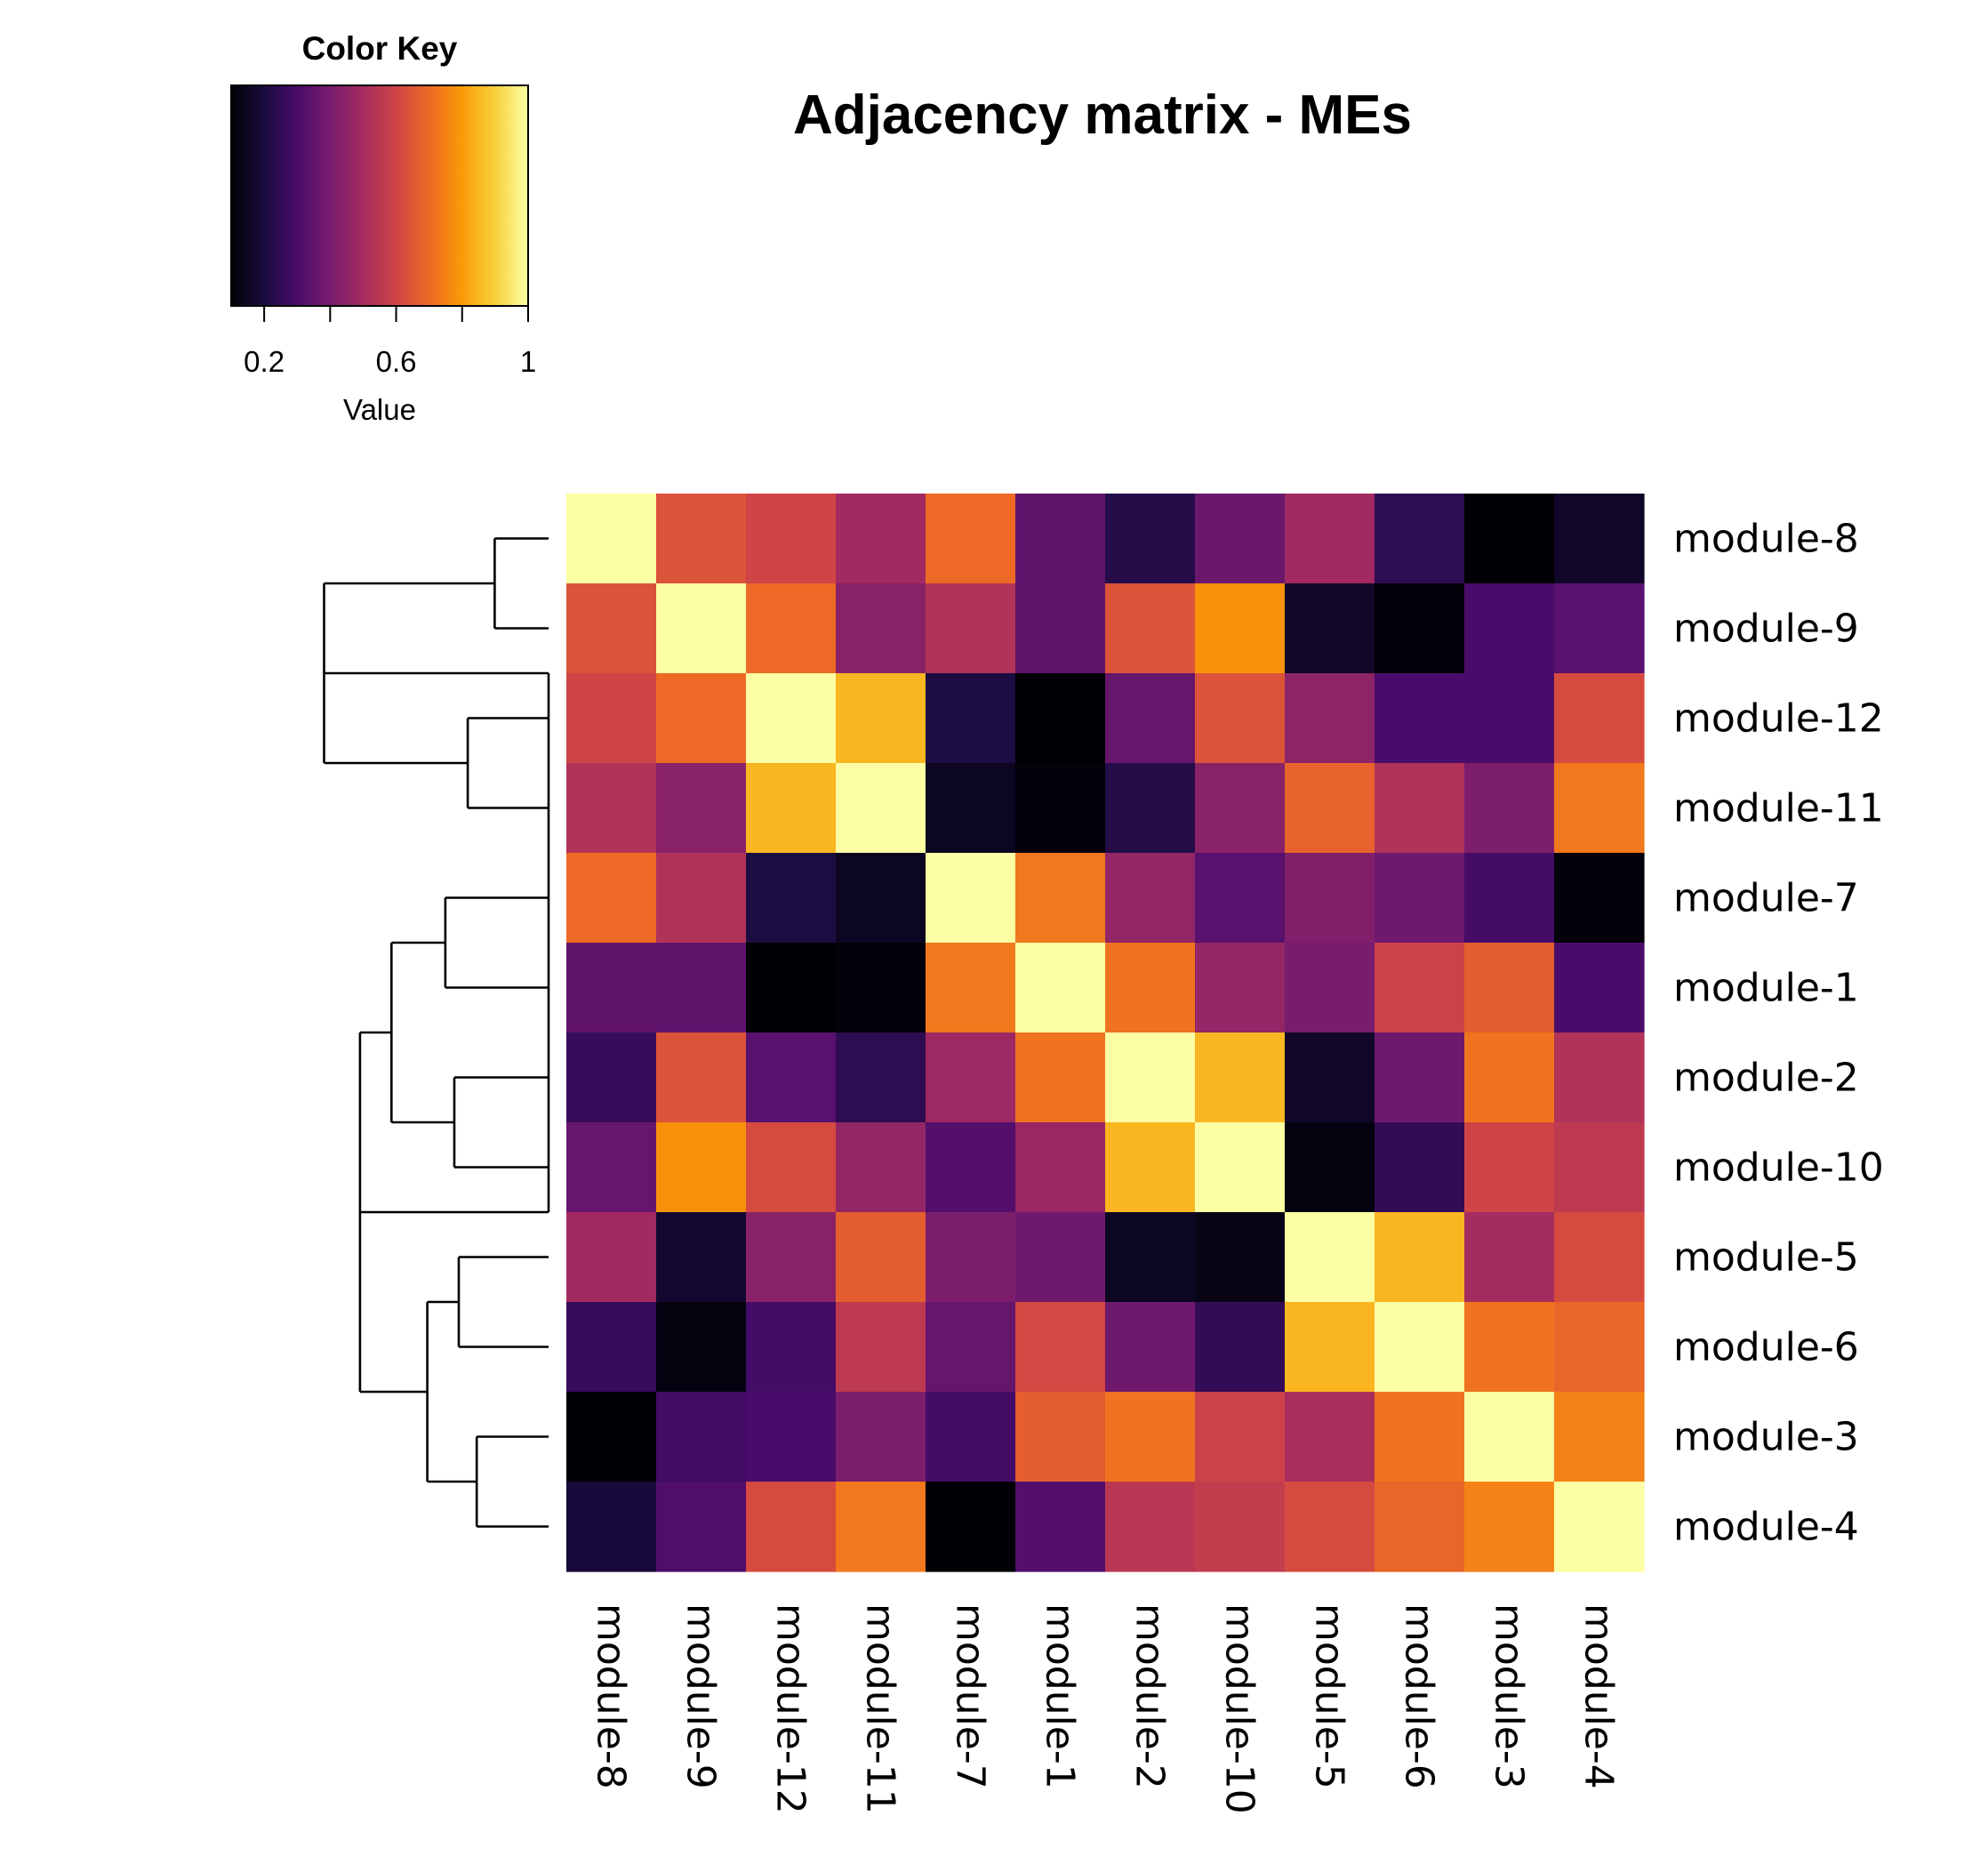 This screenshot has height=1872, width=1988. I want to click on row-label: module-3, so click(1766, 1437).